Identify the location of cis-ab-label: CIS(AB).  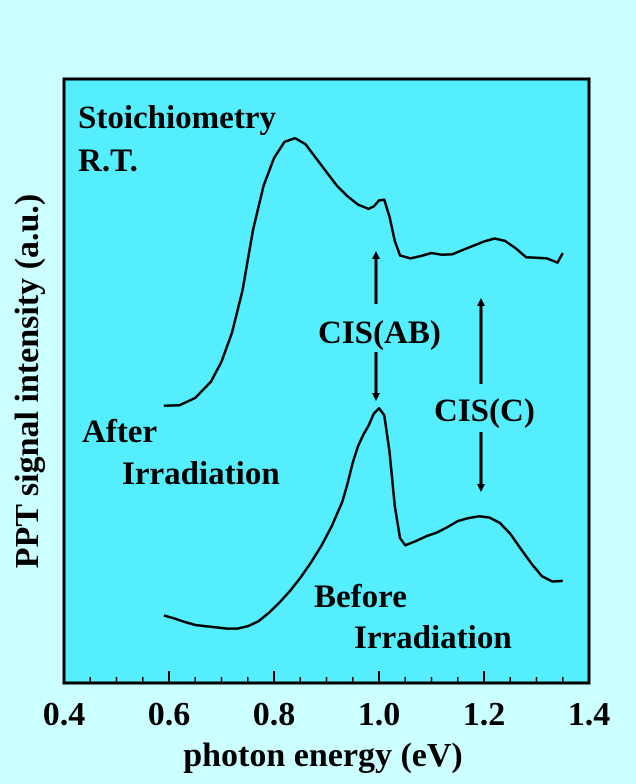
(379, 333).